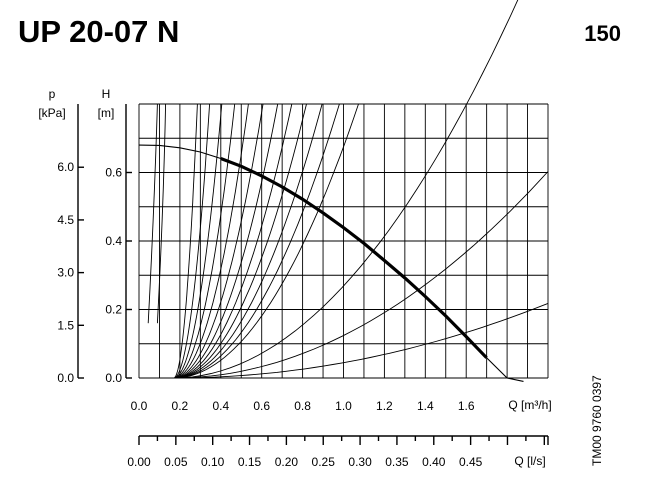 The width and height of the screenshot is (645, 488). What do you see at coordinates (425, 406) in the screenshot?
I see `x-tick-label: 1.4` at bounding box center [425, 406].